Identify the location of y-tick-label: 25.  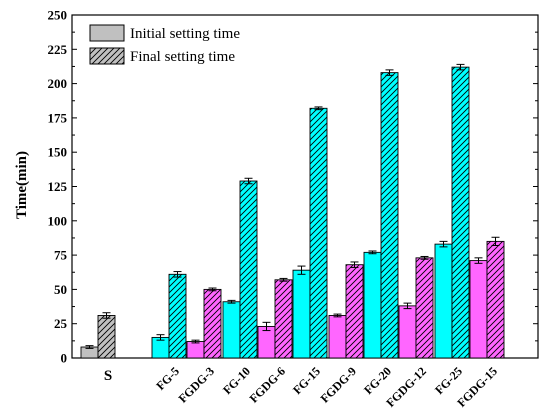
(61, 323).